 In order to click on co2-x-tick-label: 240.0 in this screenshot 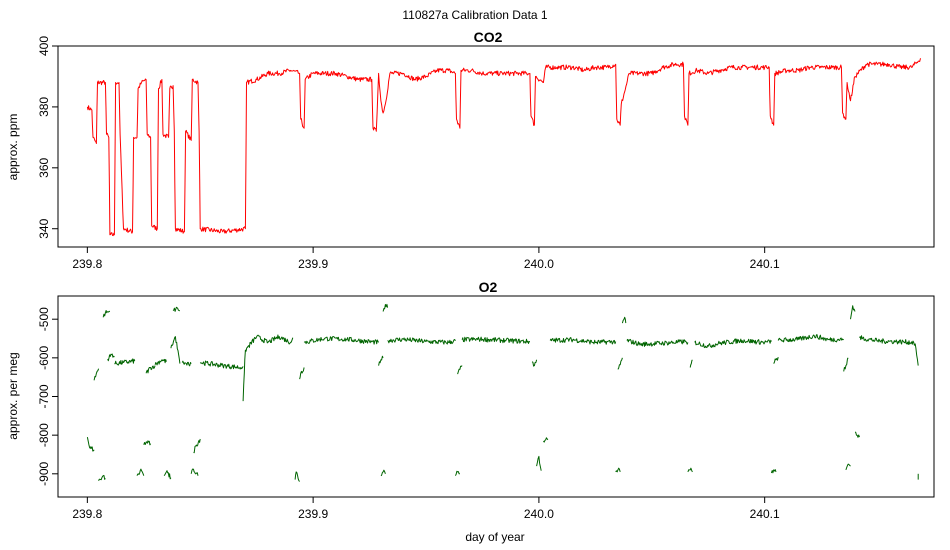, I will do `click(539, 264)`.